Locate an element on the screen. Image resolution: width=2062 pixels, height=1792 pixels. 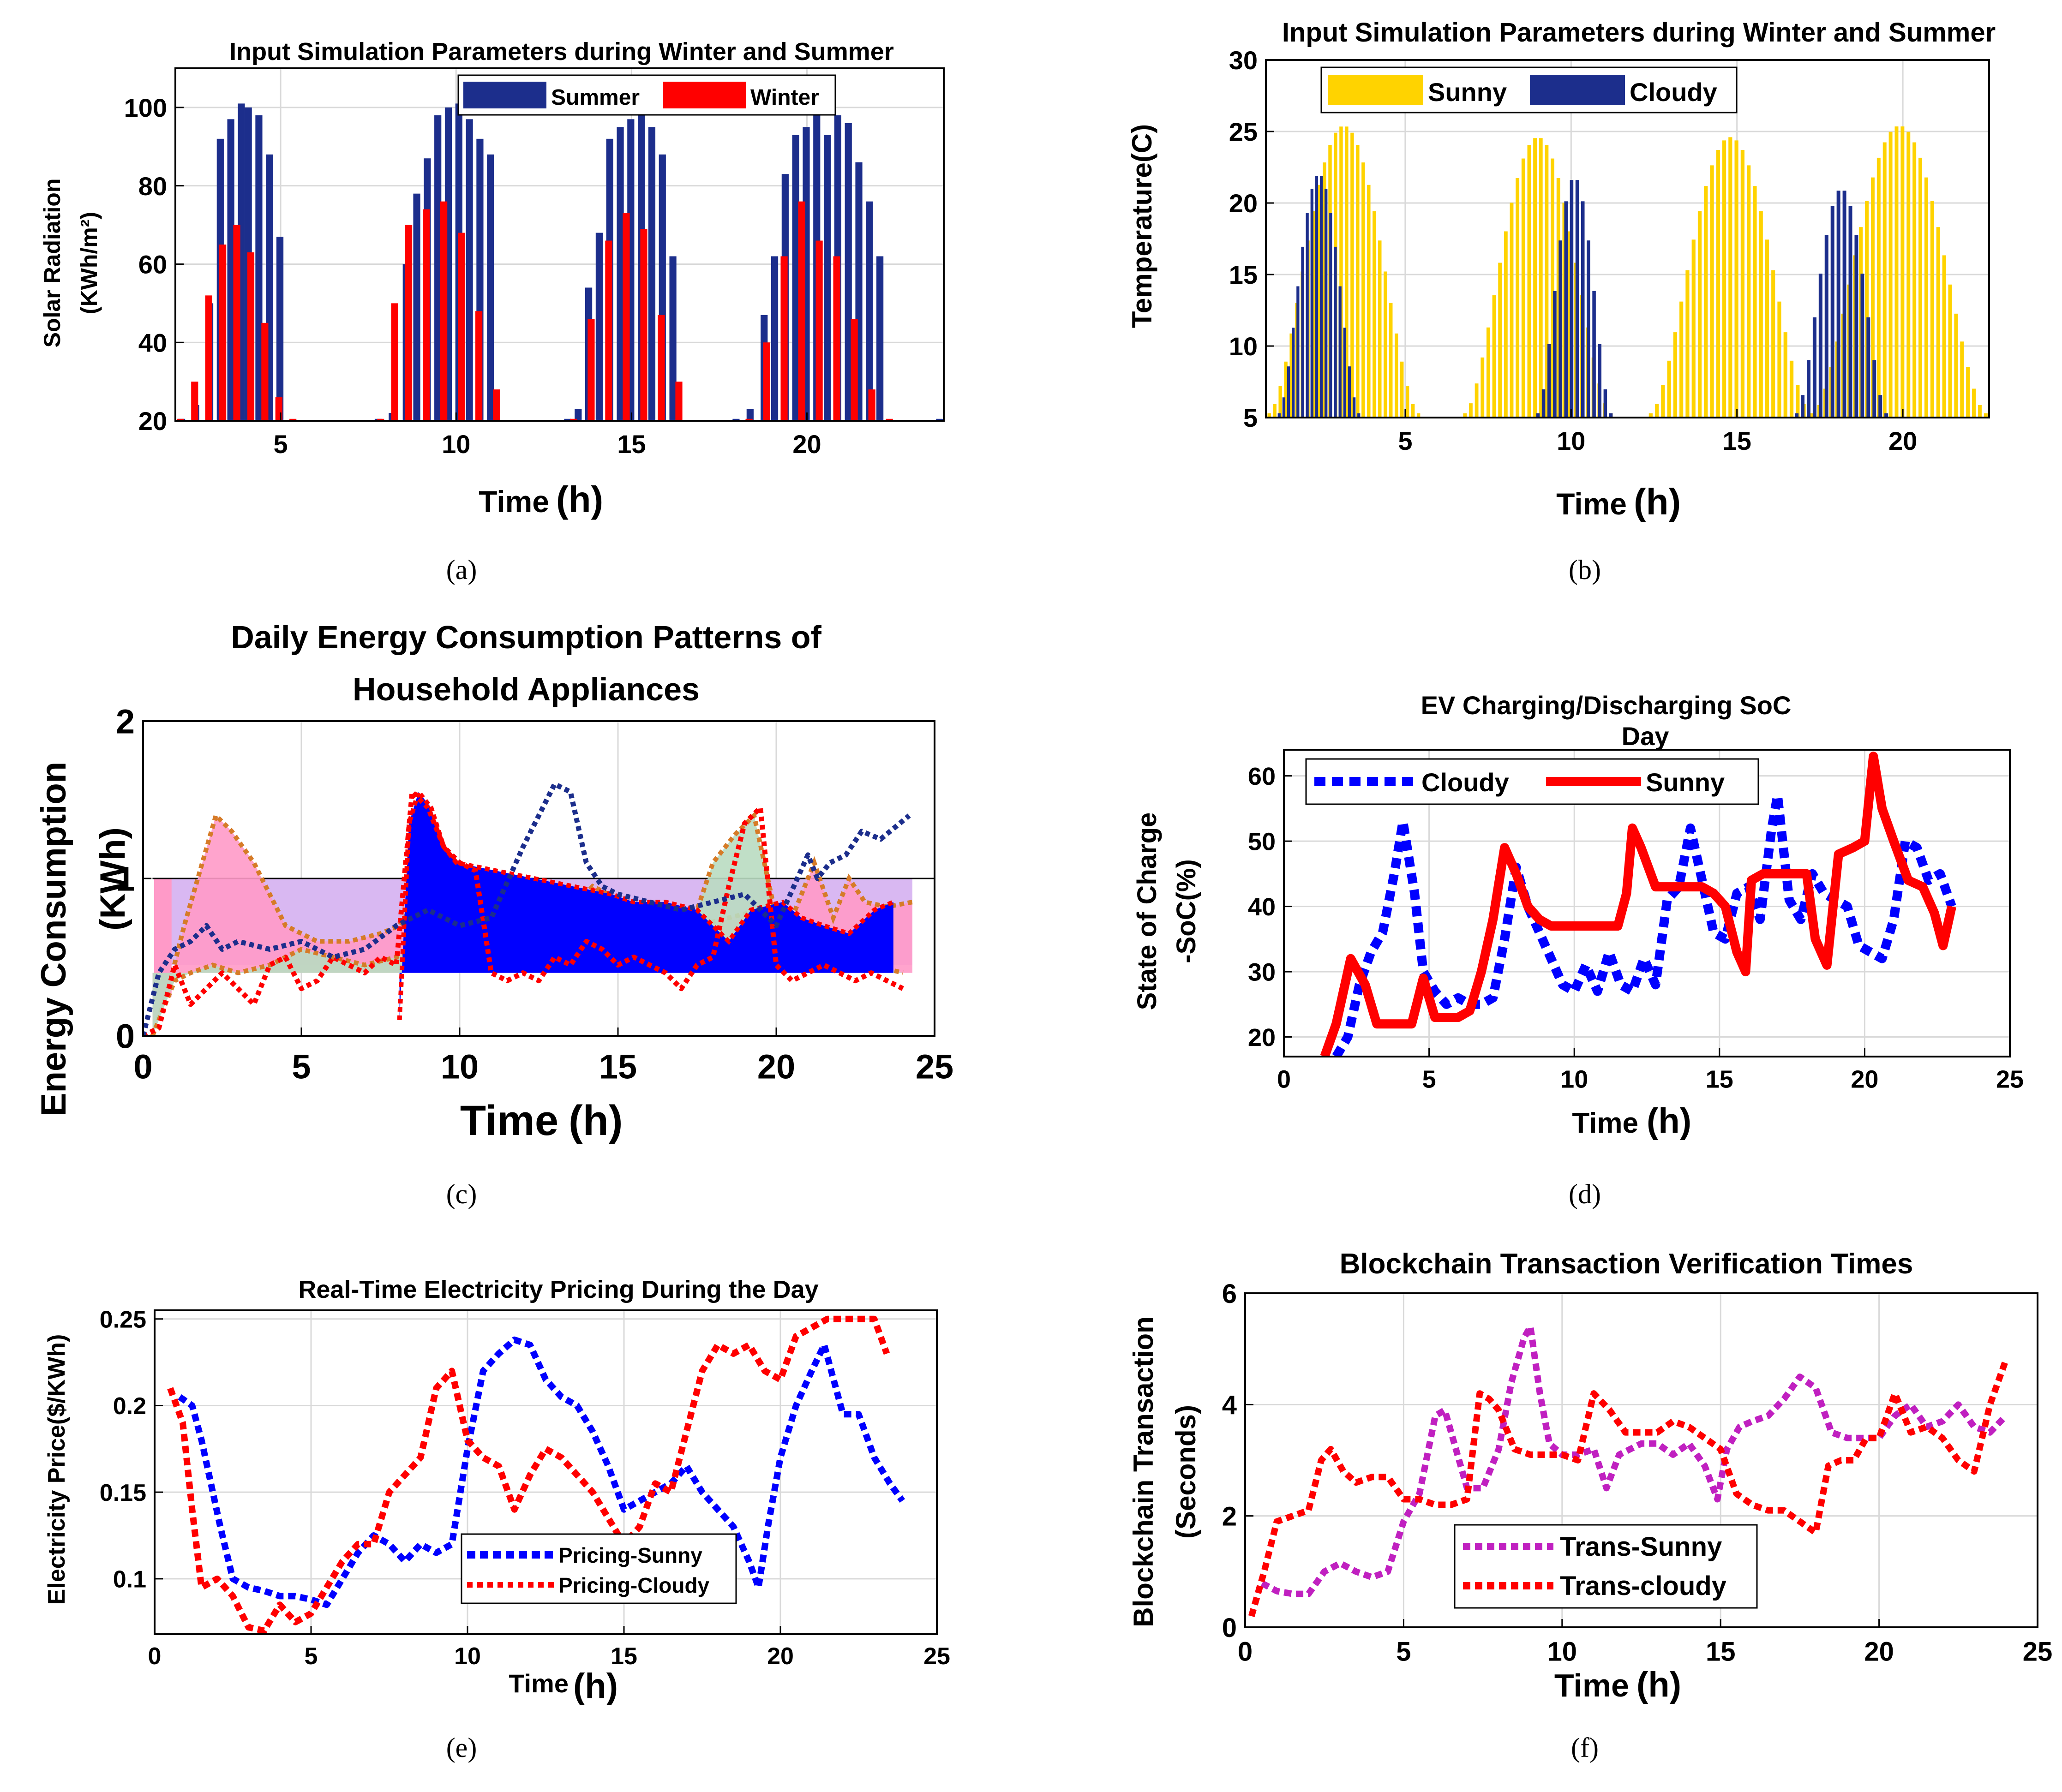
chart-b-plot-frame is located at coordinates (1628, 239).